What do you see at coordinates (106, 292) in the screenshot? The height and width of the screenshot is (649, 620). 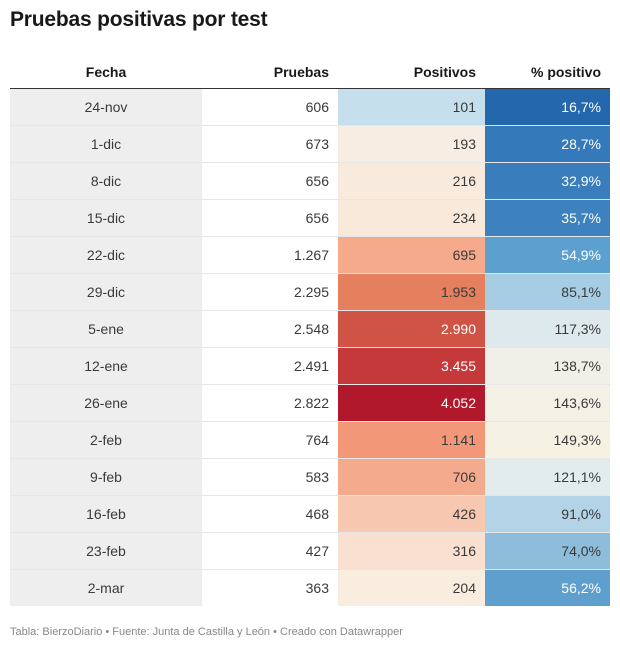 I see `cell-fecha: 29-dic` at bounding box center [106, 292].